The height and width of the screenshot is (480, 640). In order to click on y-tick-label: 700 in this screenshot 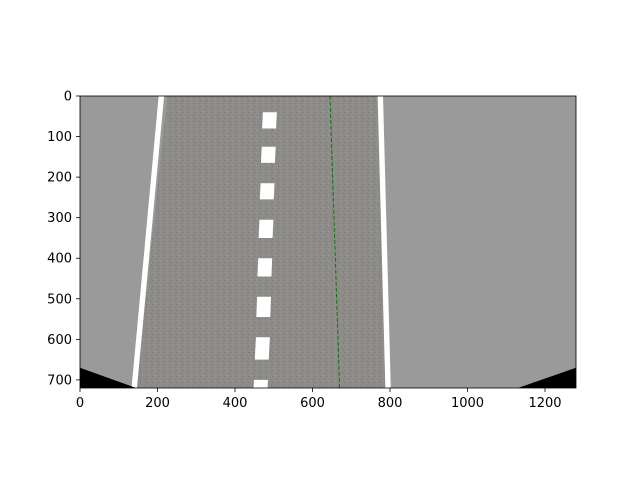, I will do `click(59, 380)`.